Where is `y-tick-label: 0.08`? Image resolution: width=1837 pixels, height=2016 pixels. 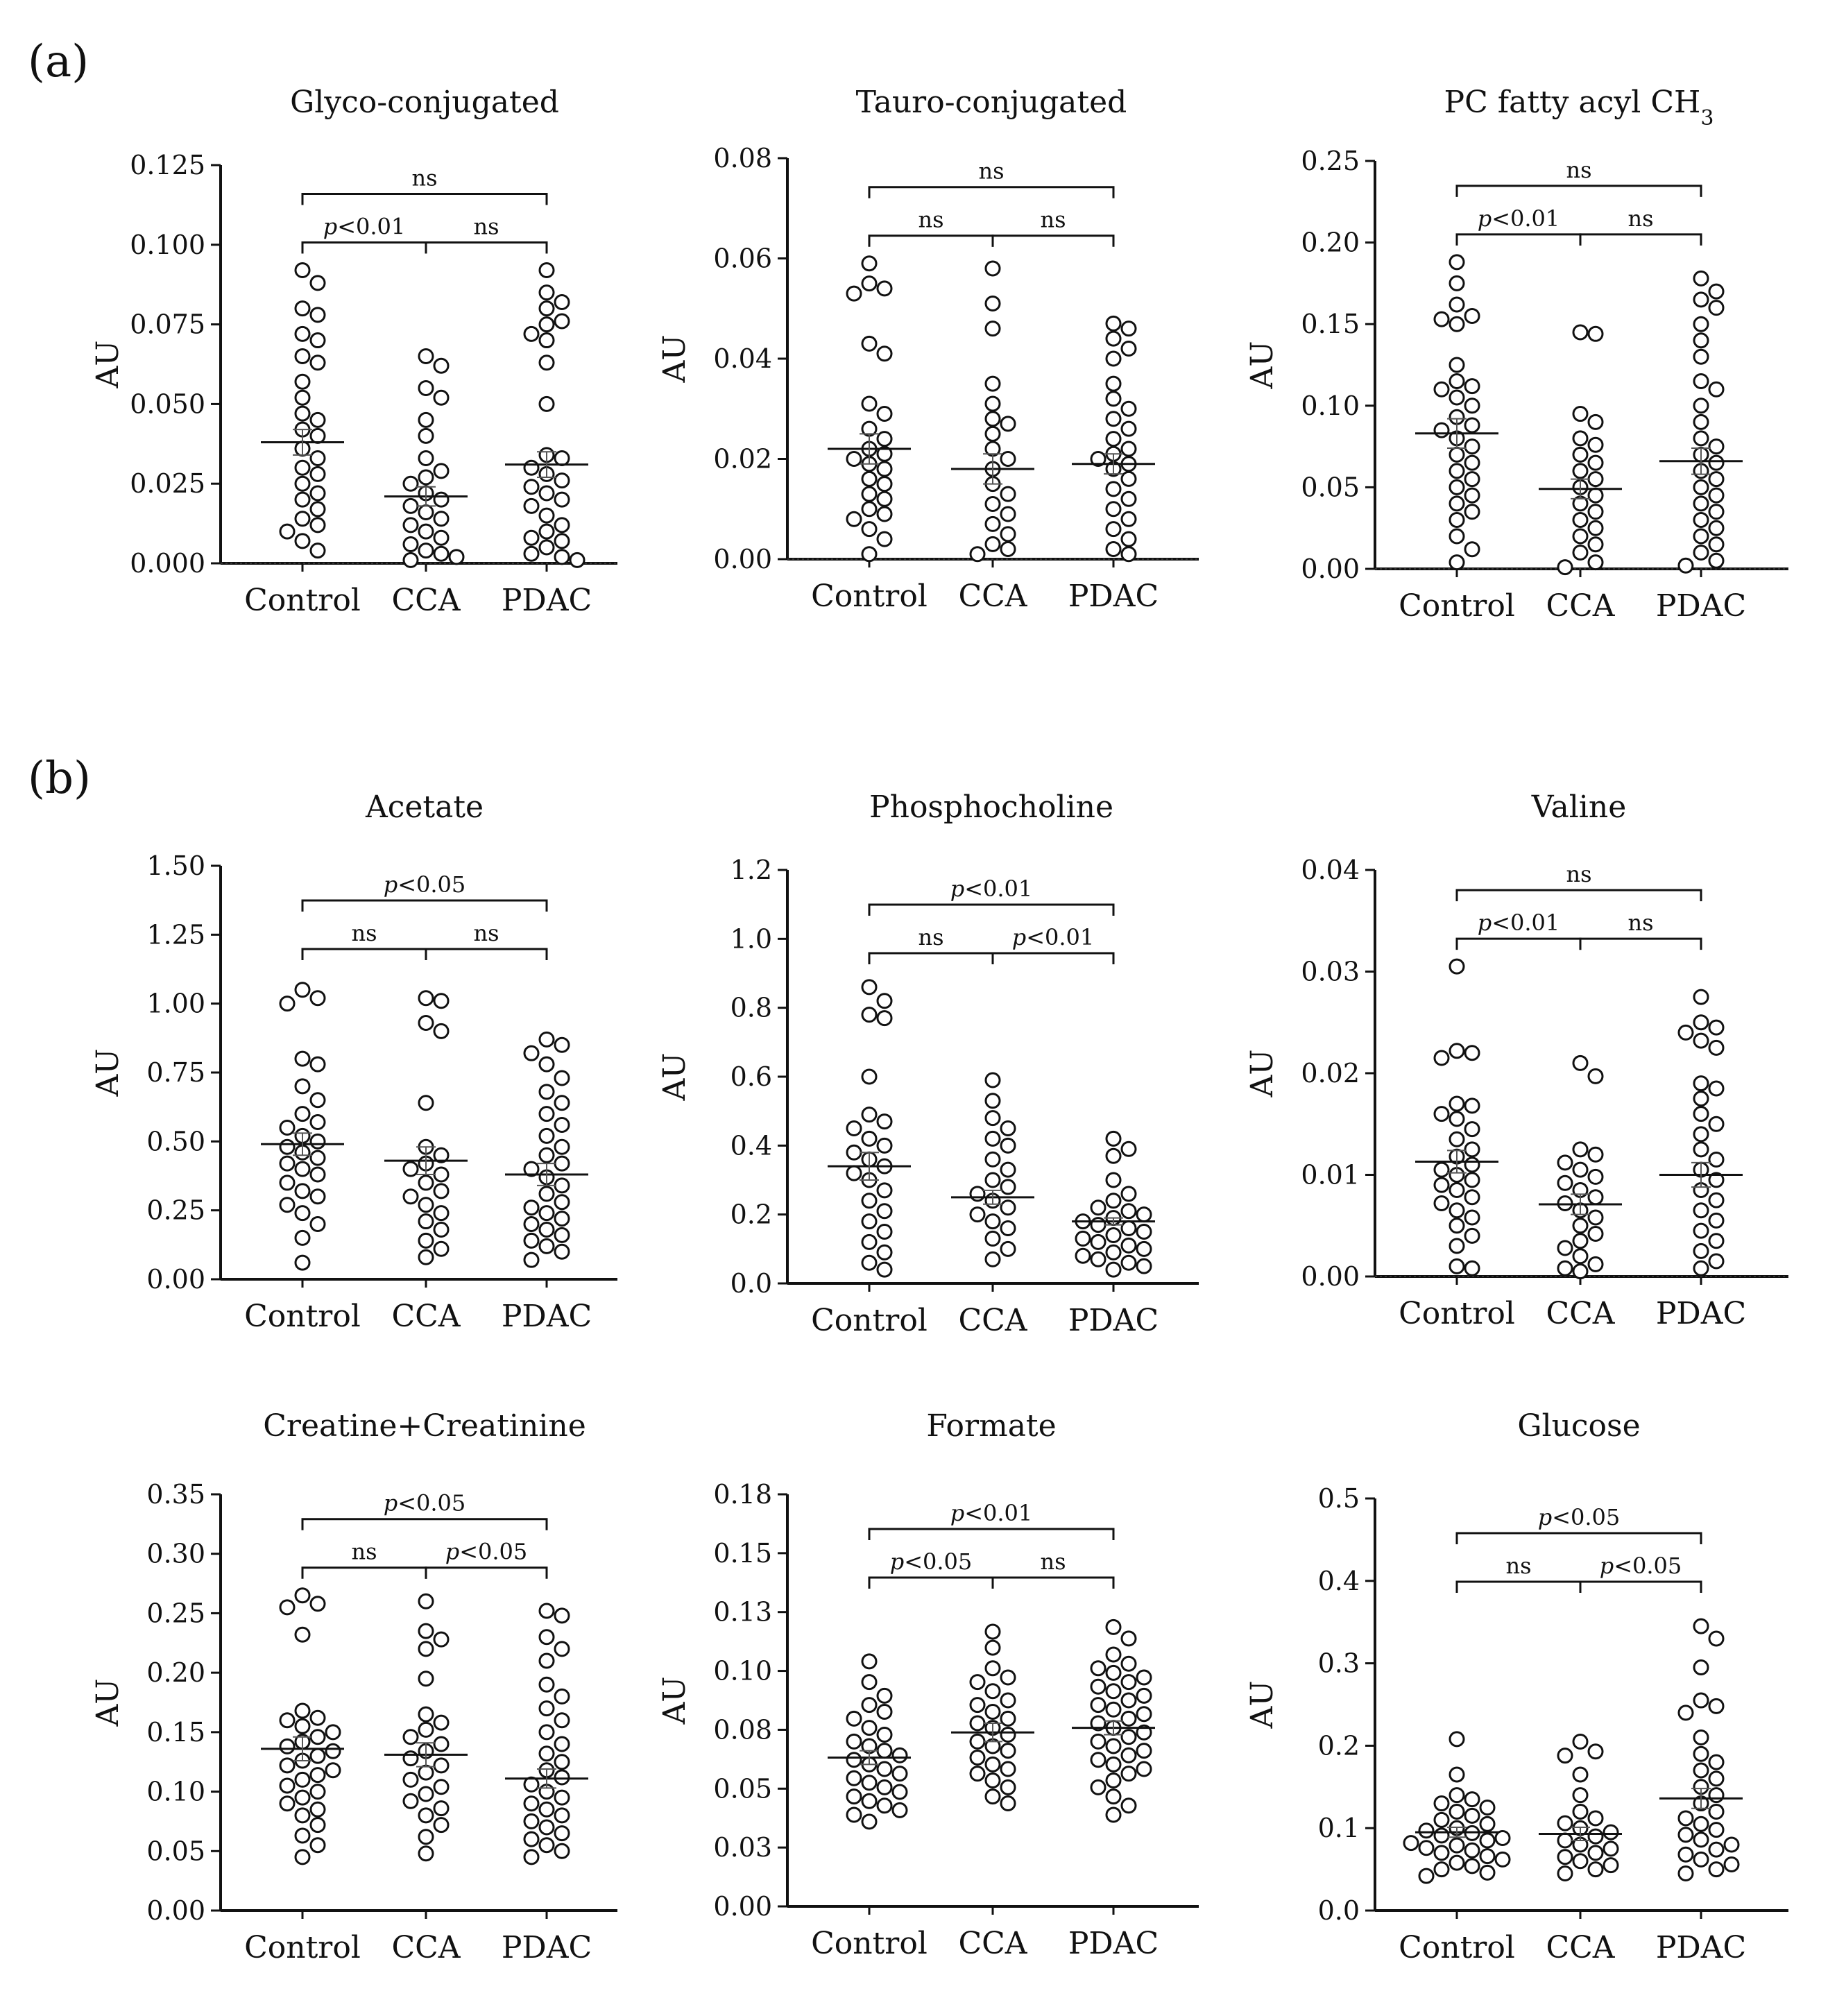 y-tick-label: 0.08 is located at coordinates (742, 158).